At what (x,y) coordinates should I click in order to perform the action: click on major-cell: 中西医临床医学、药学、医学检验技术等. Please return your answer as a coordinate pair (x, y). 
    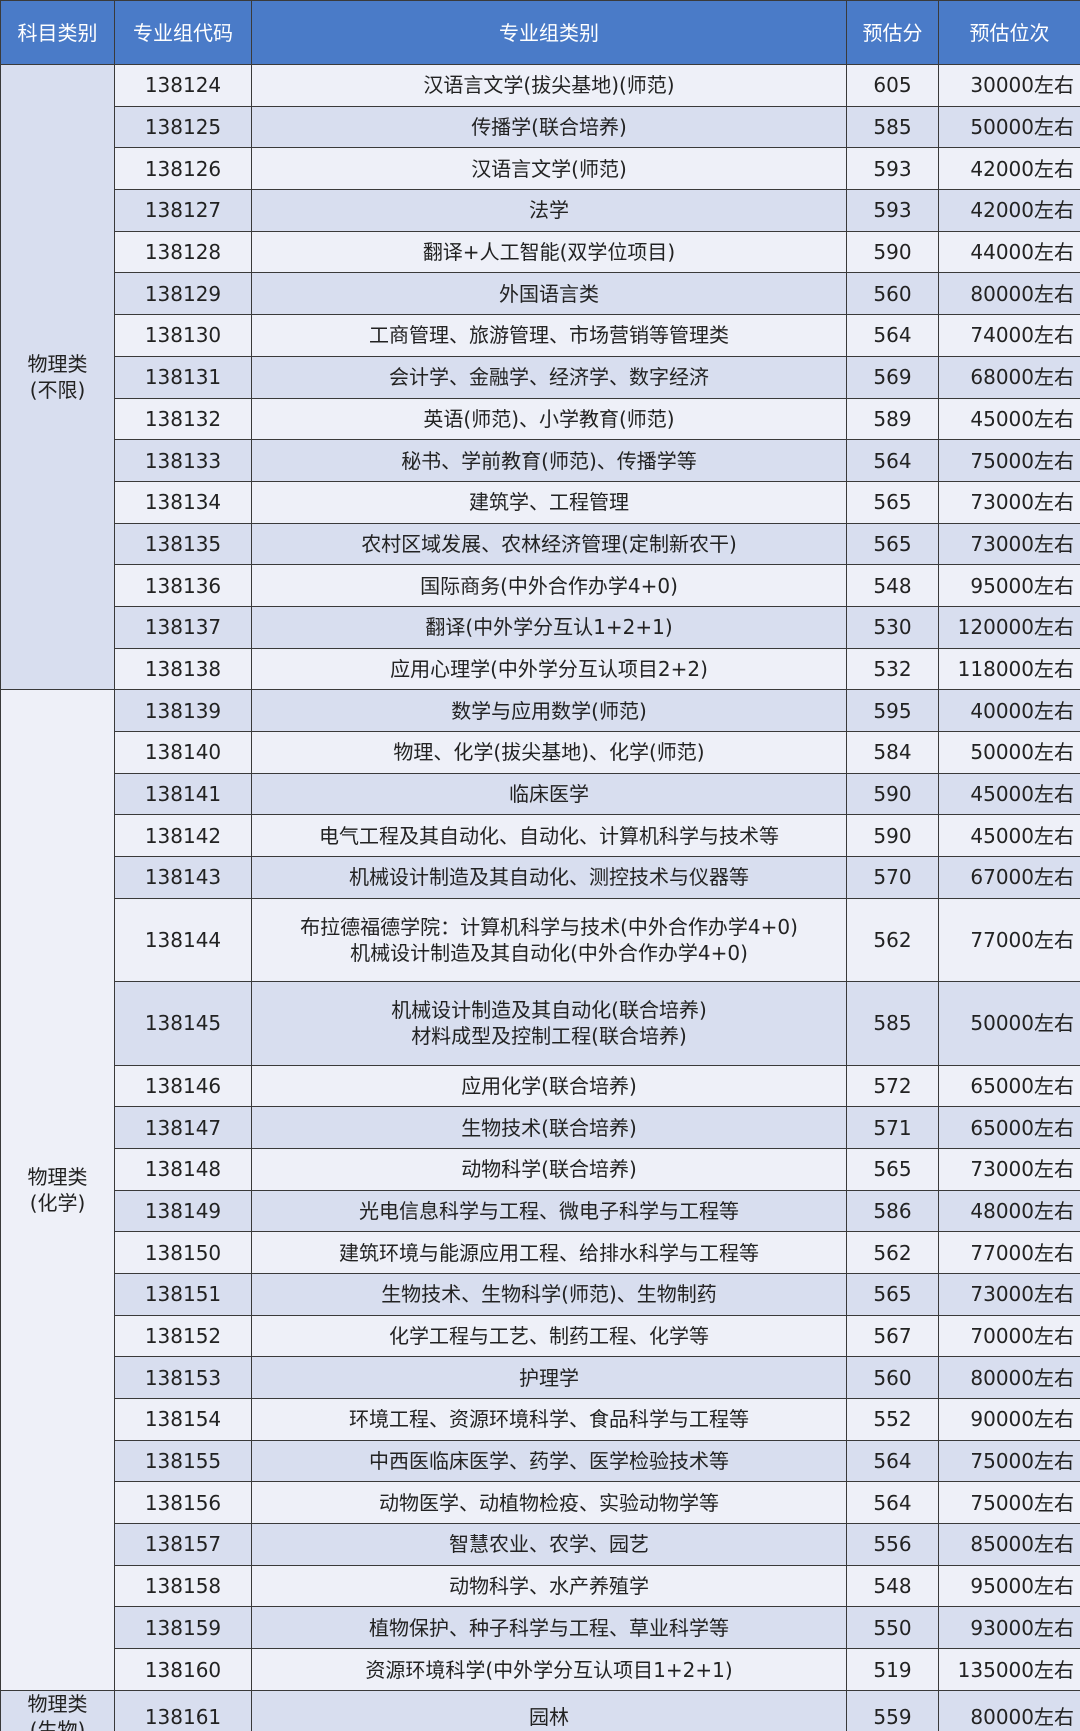
    Looking at the image, I should click on (549, 1461).